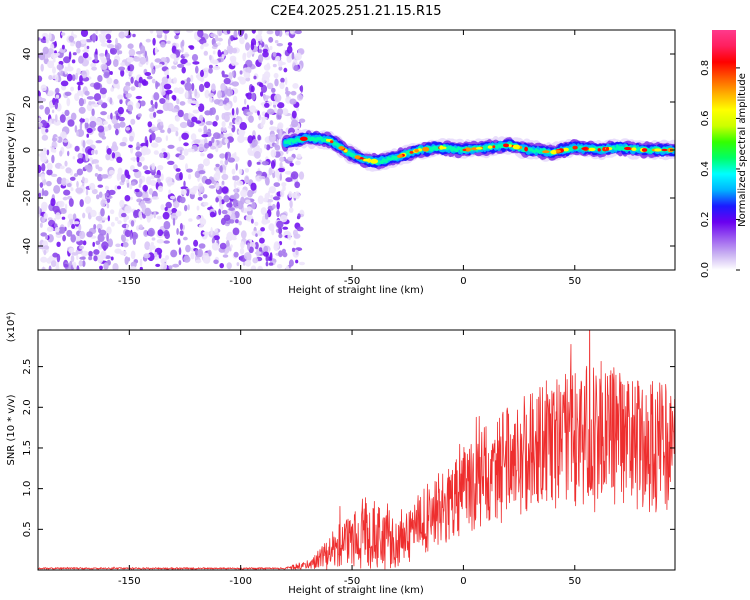 Image resolution: width=750 pixels, height=600 pixels. Describe the element at coordinates (705, 270) in the screenshot. I see `colorbar-tick-label: 0.0` at that location.